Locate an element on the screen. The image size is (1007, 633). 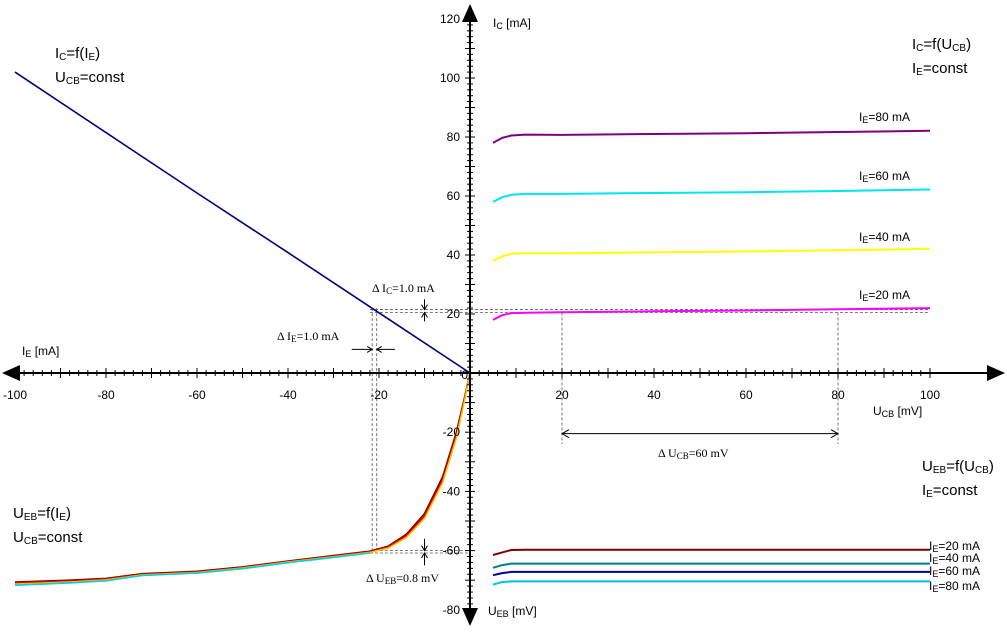
delta-ie-arrowhead-left is located at coordinates (370, 349).